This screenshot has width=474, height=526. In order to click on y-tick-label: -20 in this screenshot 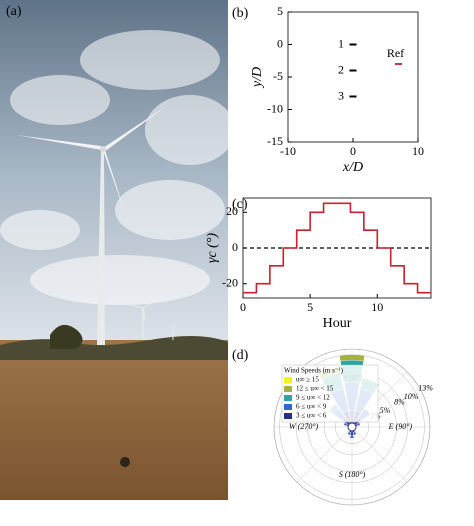, I will do `click(230, 282)`.